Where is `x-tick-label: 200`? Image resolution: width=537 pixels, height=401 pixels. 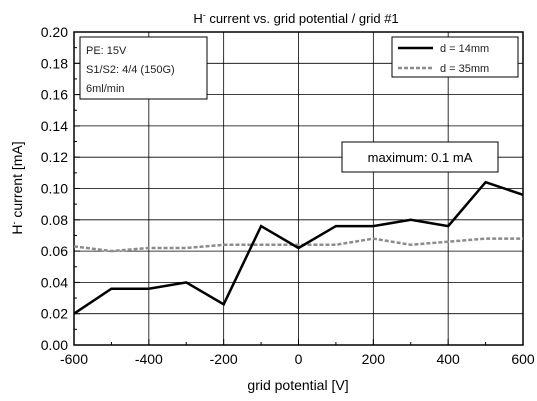 x-tick-label: 200 is located at coordinates (374, 359).